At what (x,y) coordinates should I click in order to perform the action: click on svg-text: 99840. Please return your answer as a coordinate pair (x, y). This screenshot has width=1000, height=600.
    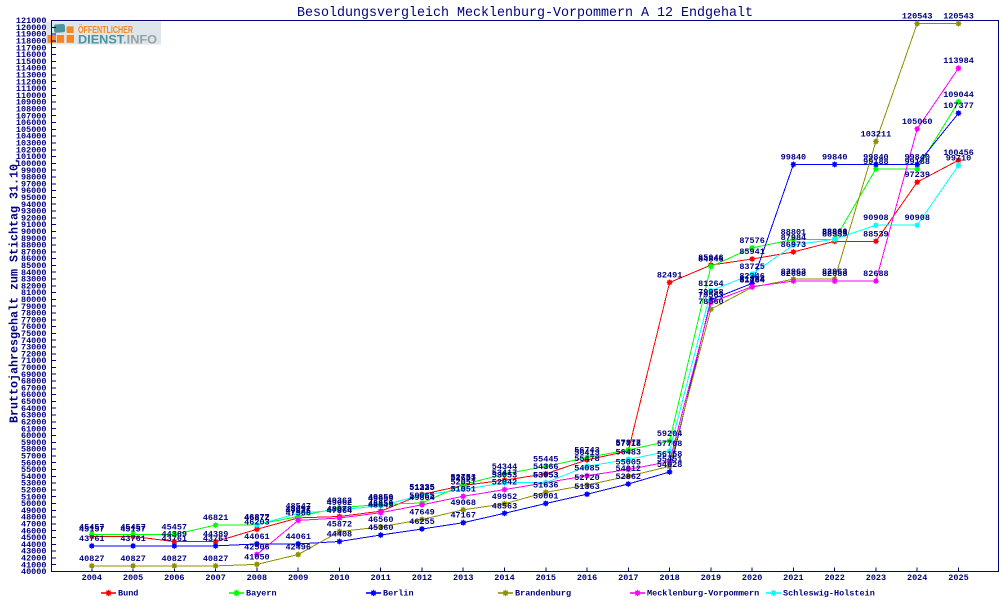
    Looking at the image, I should click on (794, 157).